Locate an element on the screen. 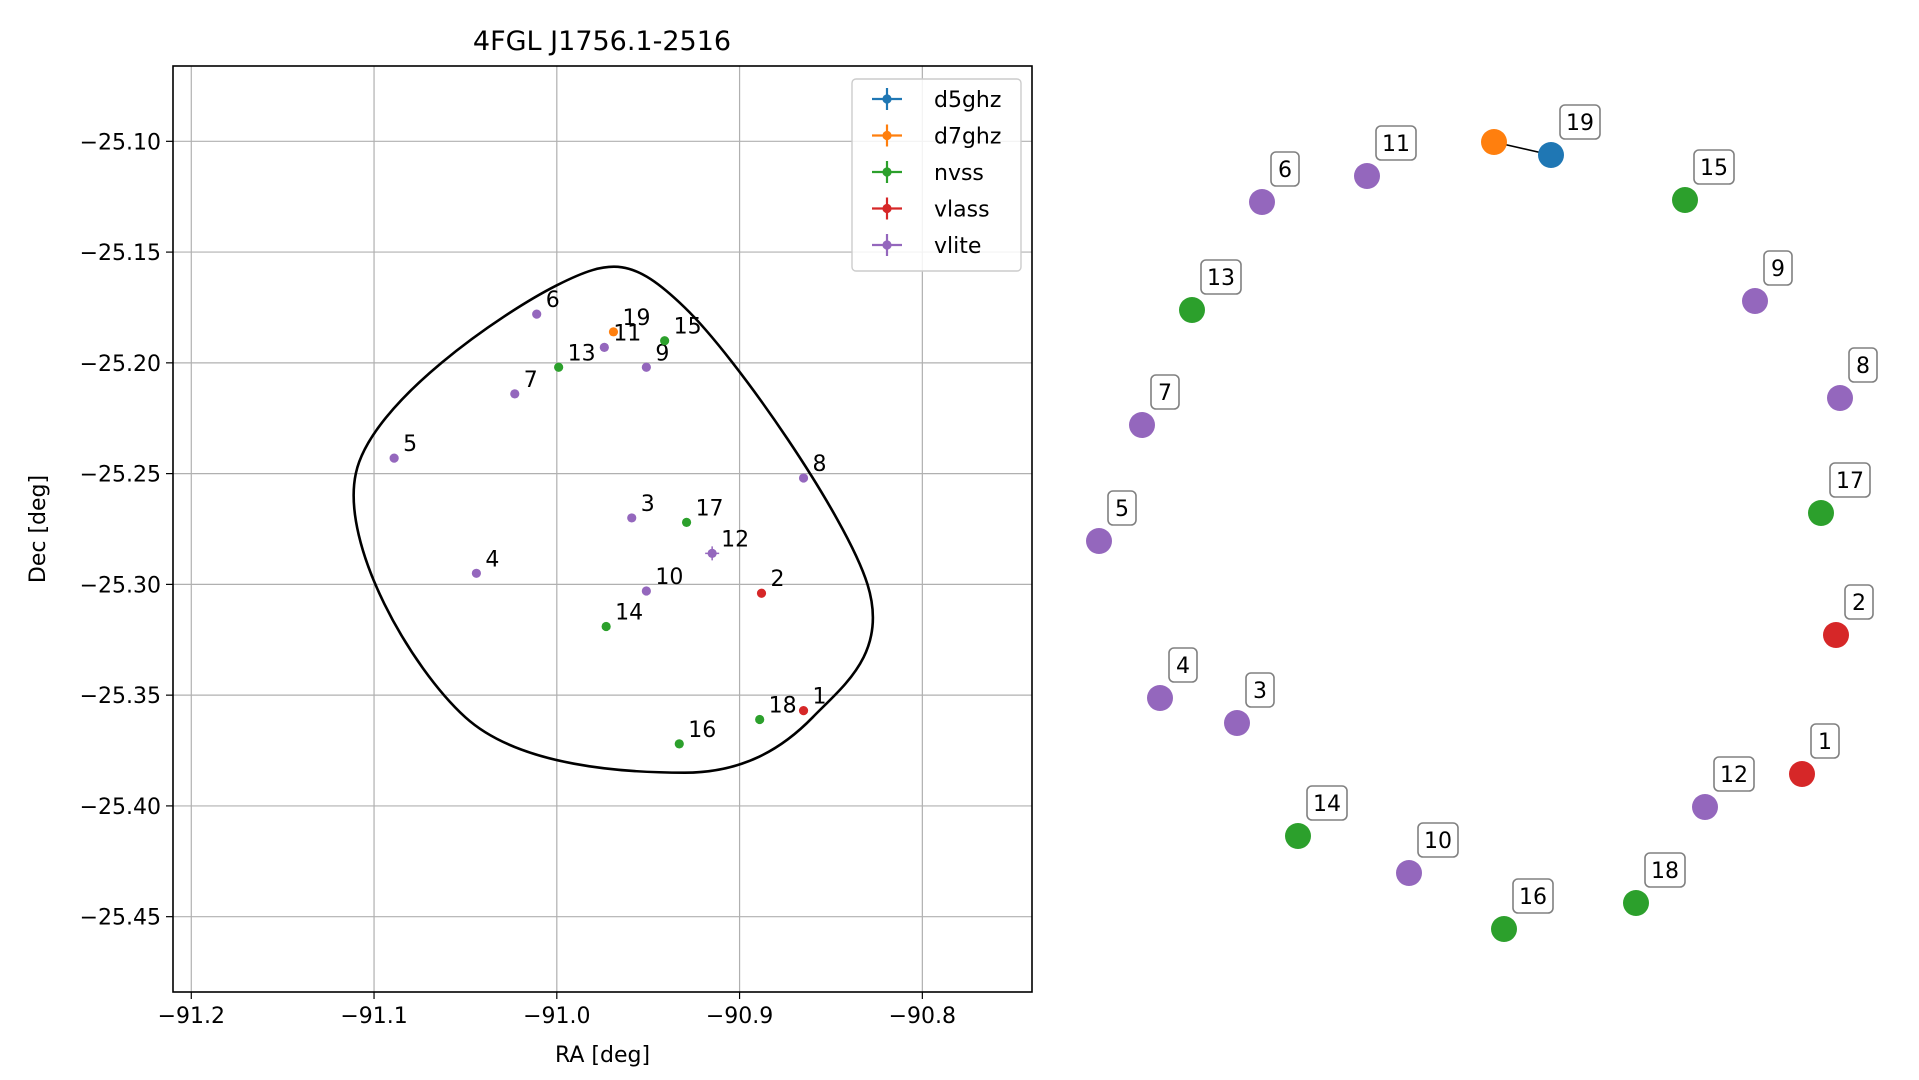 The image size is (1919, 1080). scatter-point-label: 5 is located at coordinates (410, 444).